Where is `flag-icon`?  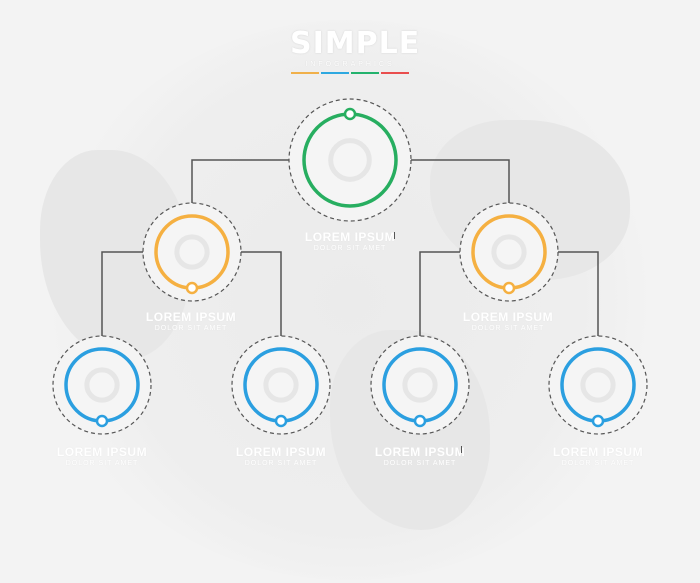 flag-icon is located at coordinates (350, 160).